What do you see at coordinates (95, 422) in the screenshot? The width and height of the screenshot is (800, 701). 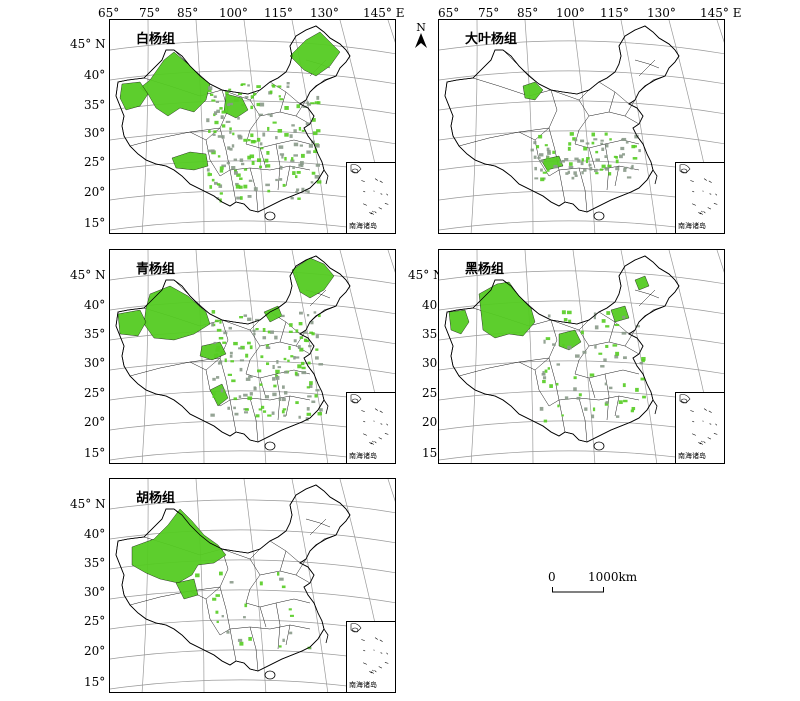 I see `lat-label-r2-20: 20°` at bounding box center [95, 422].